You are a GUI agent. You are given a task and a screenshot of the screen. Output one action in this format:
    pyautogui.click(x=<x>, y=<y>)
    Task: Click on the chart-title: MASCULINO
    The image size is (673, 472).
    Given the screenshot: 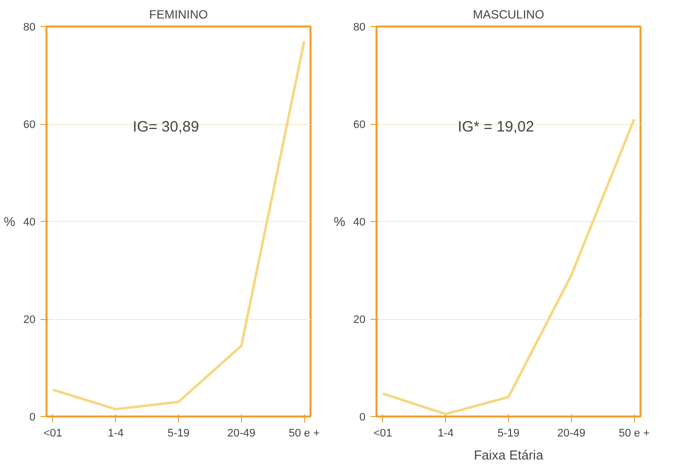 What is the action you would take?
    pyautogui.click(x=508, y=15)
    